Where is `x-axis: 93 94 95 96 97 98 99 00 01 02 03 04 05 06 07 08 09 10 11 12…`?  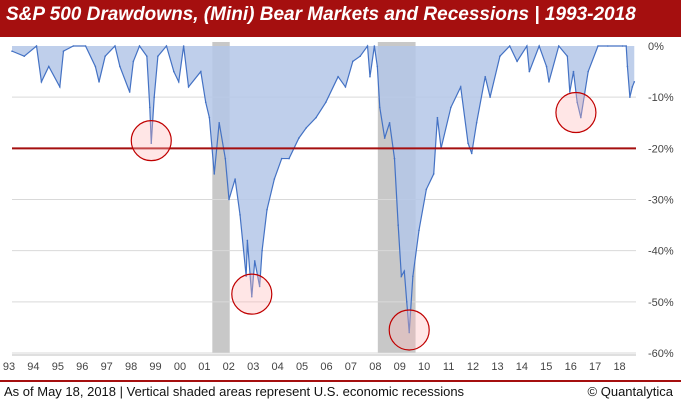
x-axis: 93 94 95 96 97 98 99 00 01 02 03 04 05 06 07 08 09 10 11 12… is located at coordinates (319, 363).